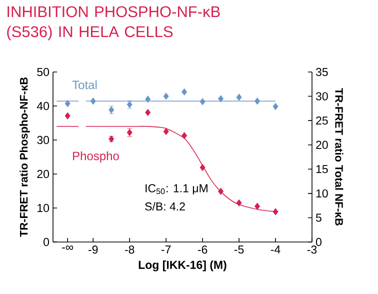 Image resolution: width=378 pixels, height=294 pixels. I want to click on x-axis-title: Log [IKK-16] (M), so click(182, 266).